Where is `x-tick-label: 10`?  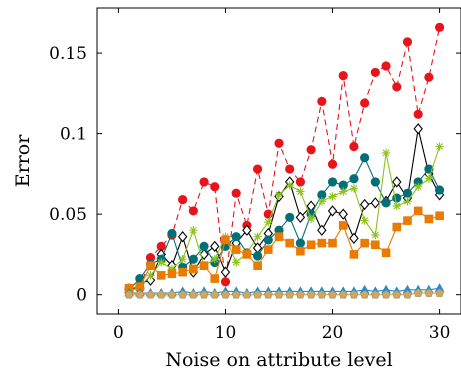
x-tick-label: 10 is located at coordinates (226, 333).